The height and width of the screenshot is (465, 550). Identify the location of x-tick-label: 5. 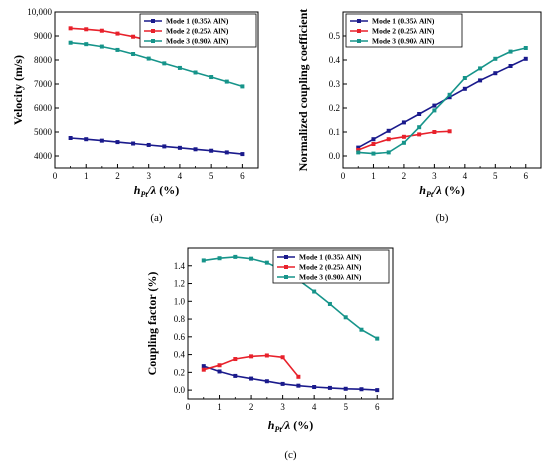
(495, 176).